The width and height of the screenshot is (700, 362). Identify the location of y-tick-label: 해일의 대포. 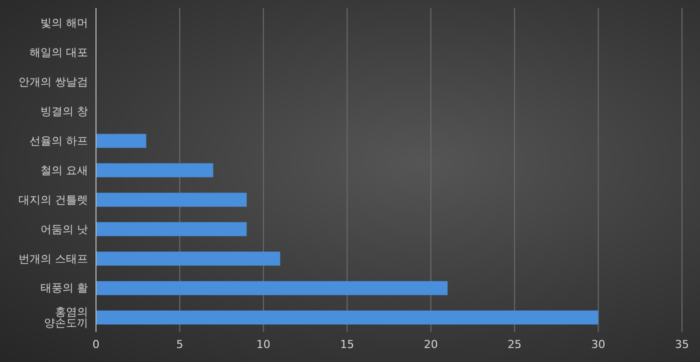
(59, 53).